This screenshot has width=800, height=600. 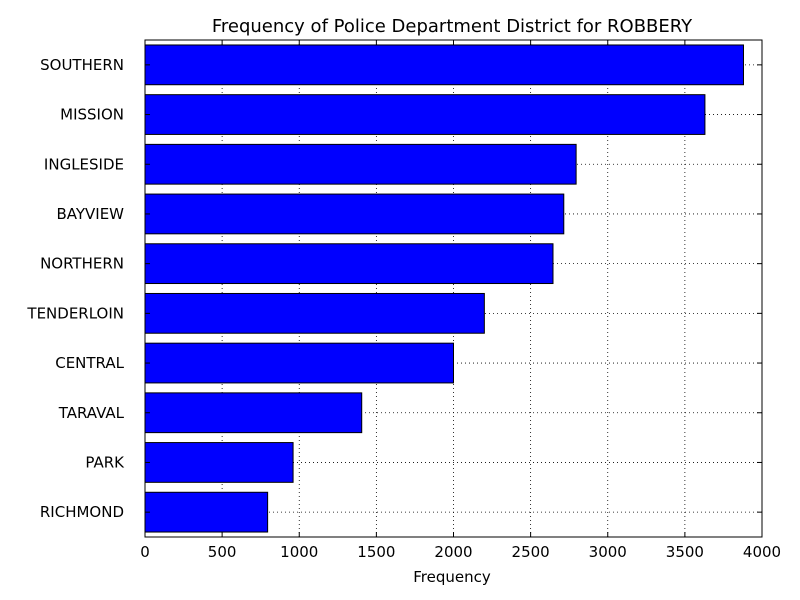 I want to click on x-axis-label: Frequency, so click(x=452, y=577).